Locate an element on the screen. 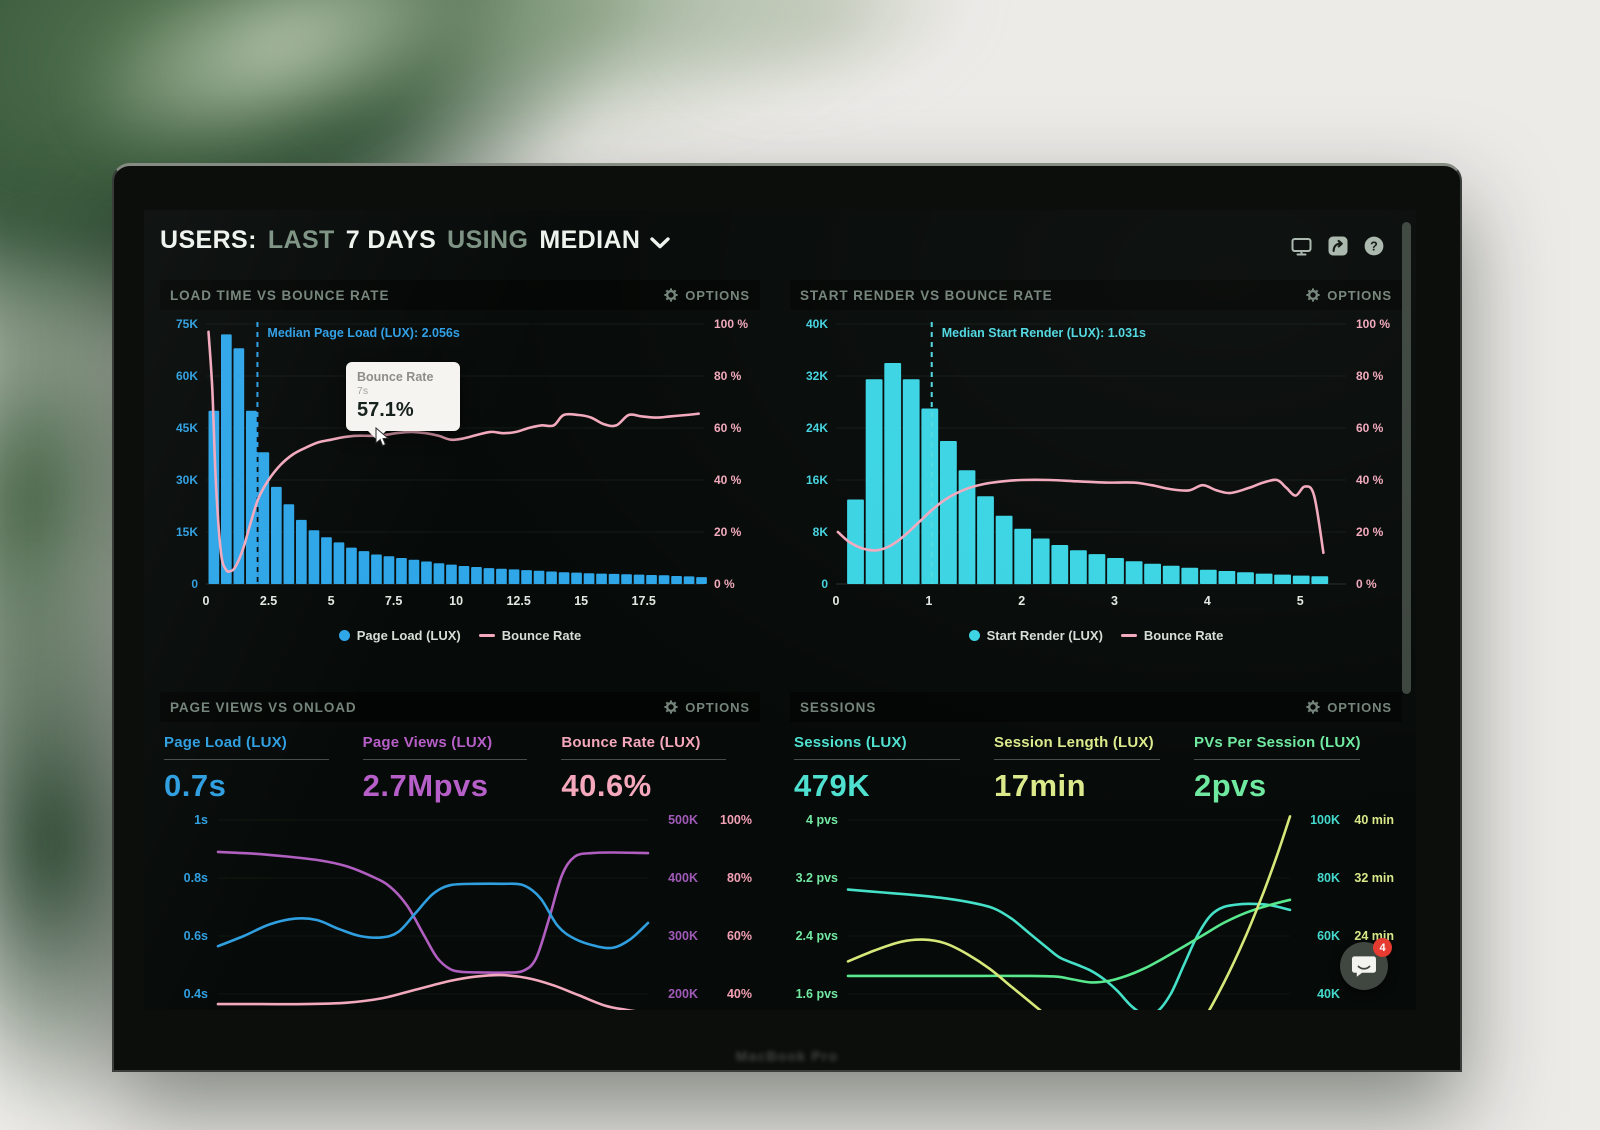  svg-text: 7.5 is located at coordinates (393, 601).